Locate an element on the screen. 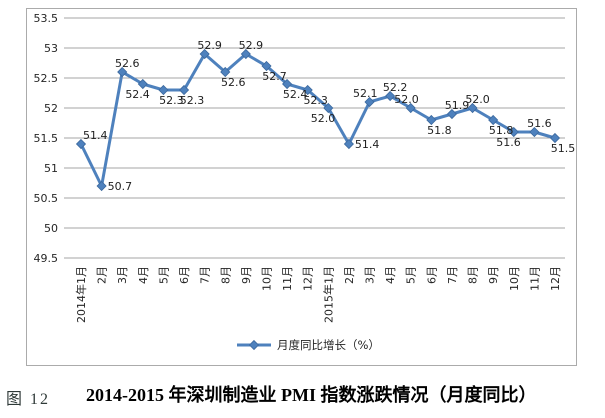 This screenshot has width=605, height=418. y-axis-labels: 53.5 53 52.5 52 51.5 51 50.5 50 49.5 is located at coordinates (46, 138).